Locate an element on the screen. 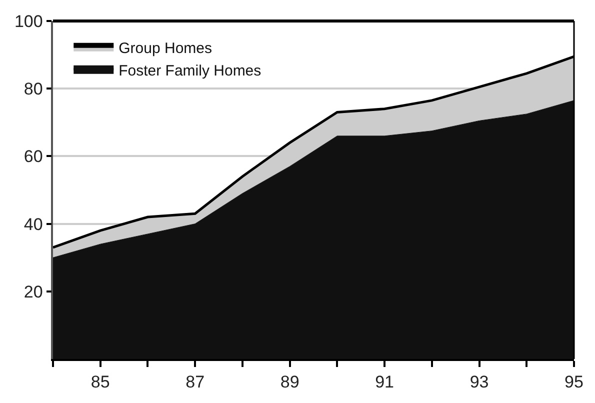 This screenshot has width=595, height=403. y-tick-label: 60 is located at coordinates (33, 156).